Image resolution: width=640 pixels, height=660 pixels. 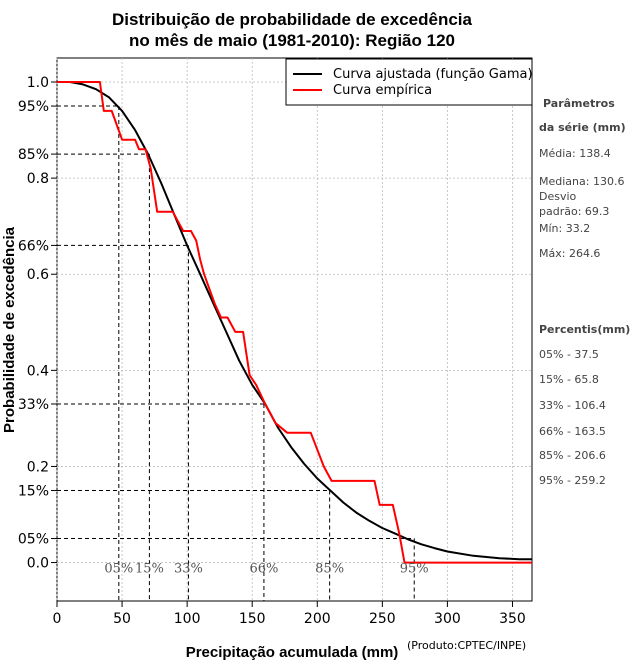 I want to click on y-tick-label: 15%, so click(x=33, y=491).